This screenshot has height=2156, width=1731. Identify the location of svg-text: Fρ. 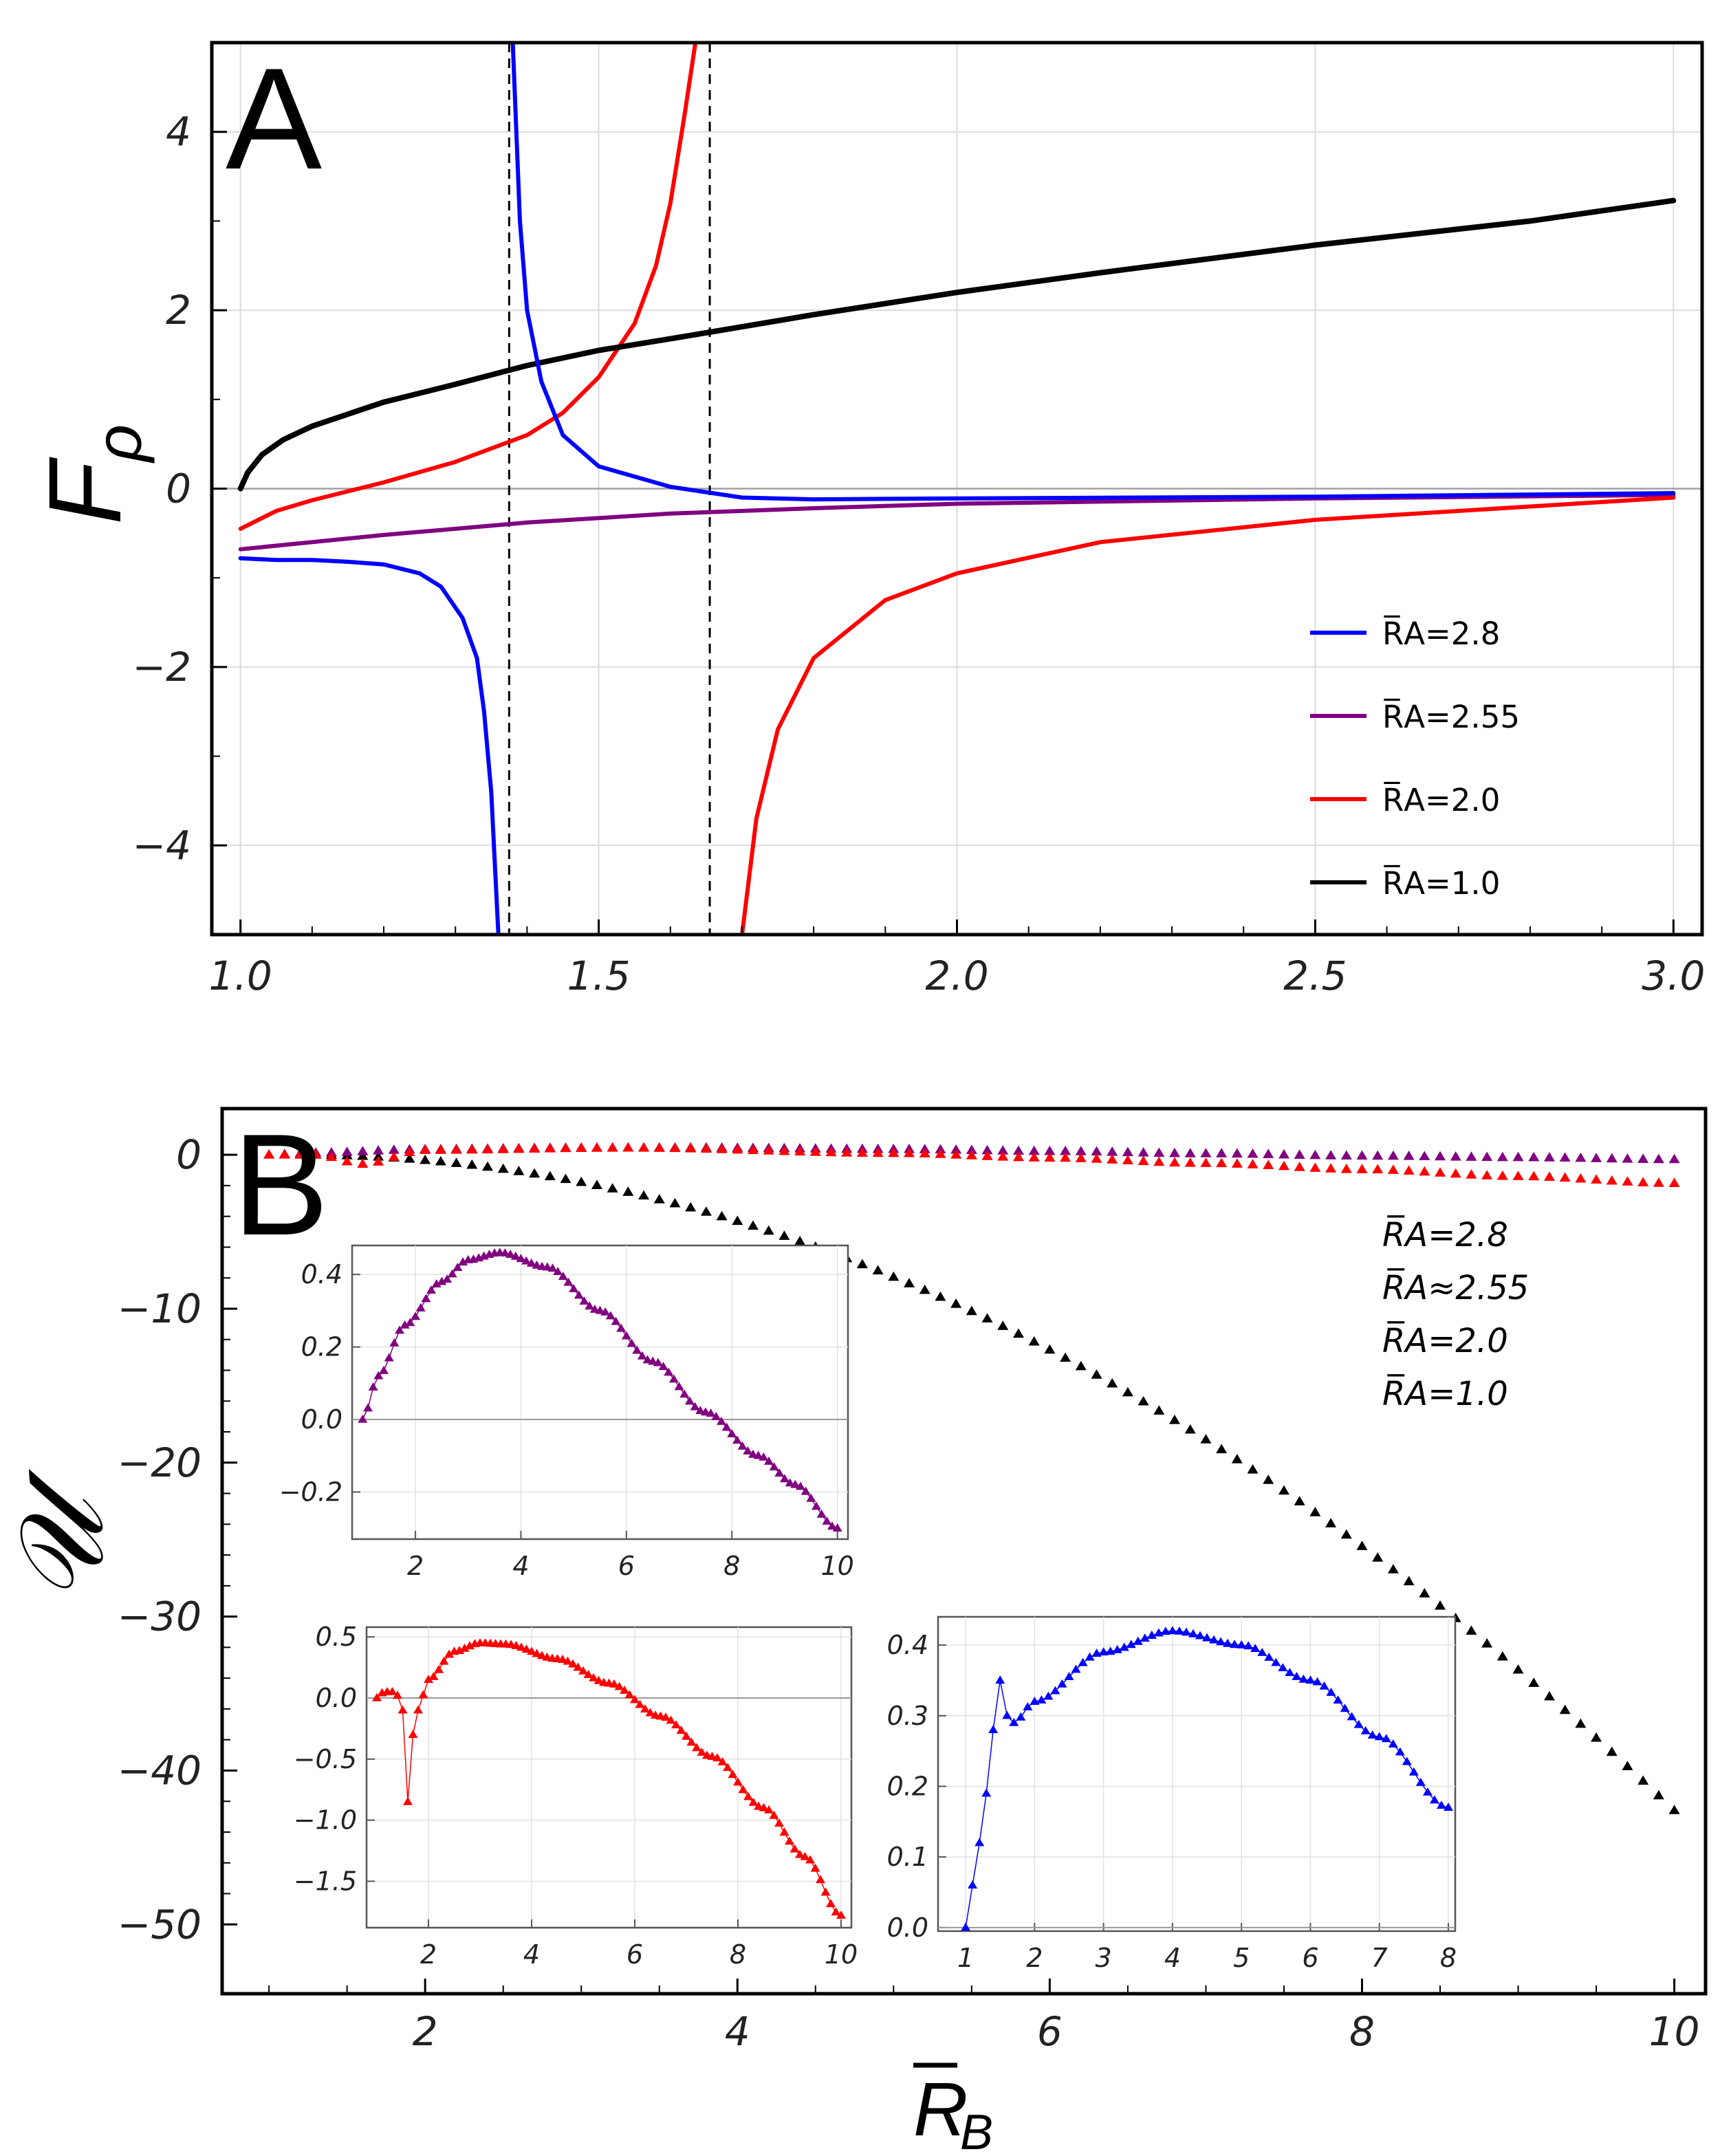
(91, 475).